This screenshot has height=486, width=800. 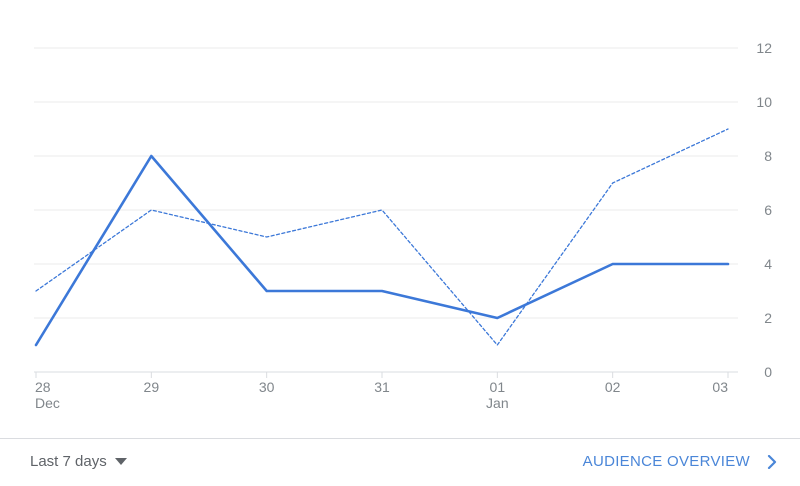 I want to click on y-tick-label: 6, so click(x=768, y=210).